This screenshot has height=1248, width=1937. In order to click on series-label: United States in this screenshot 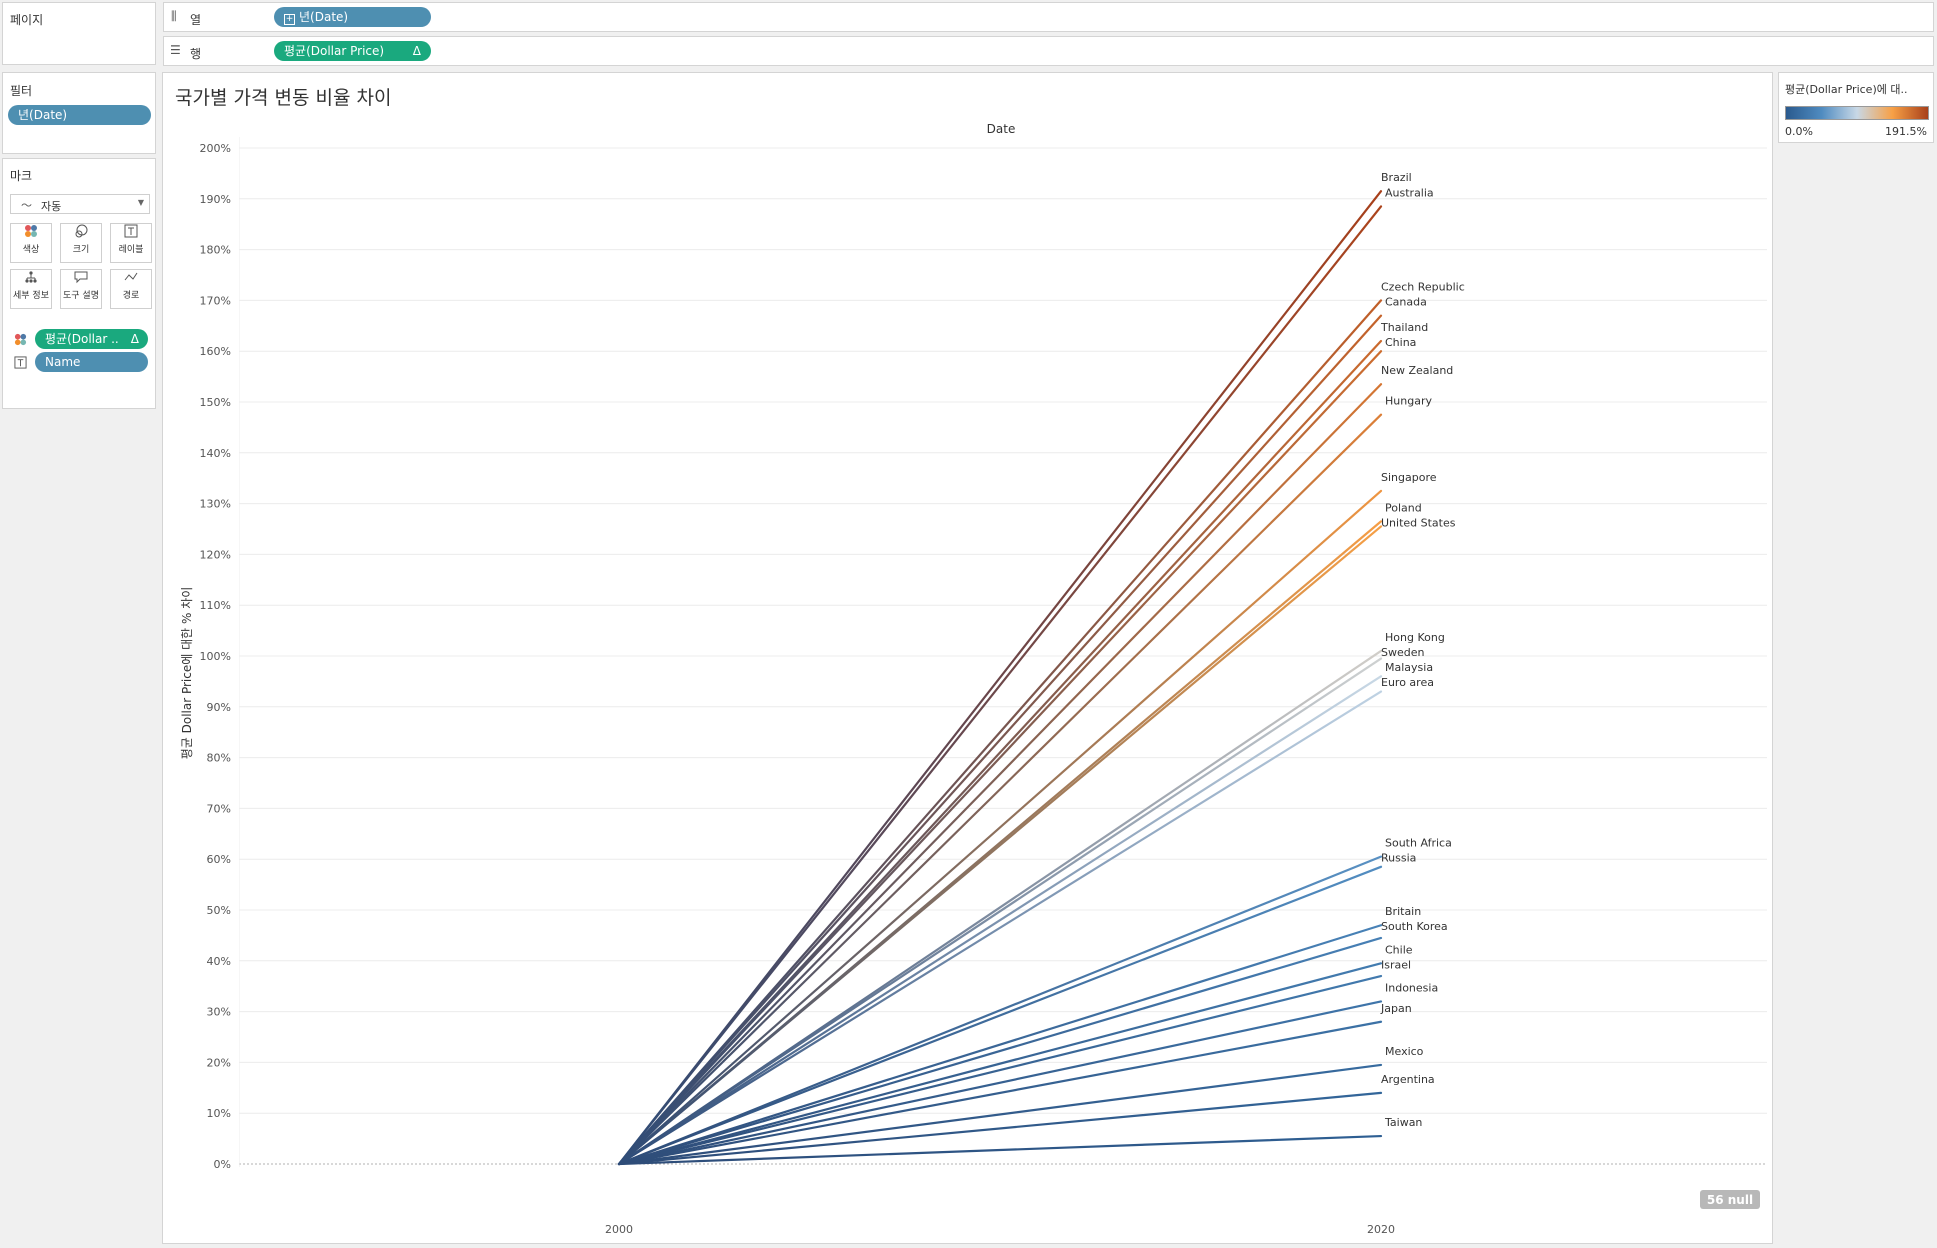, I will do `click(1418, 522)`.